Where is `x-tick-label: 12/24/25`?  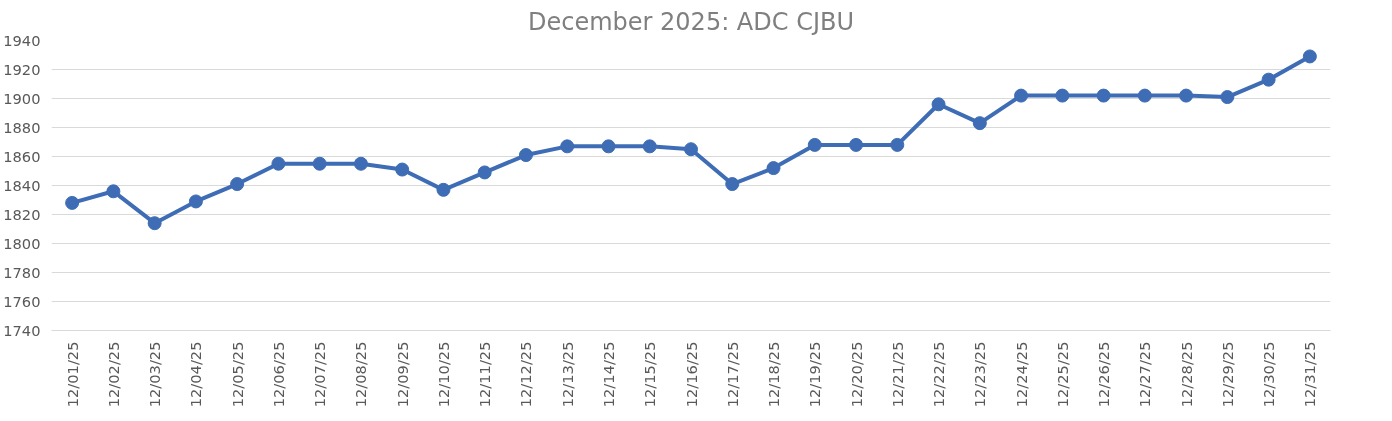 x-tick-label: 12/24/25 is located at coordinates (1021, 374).